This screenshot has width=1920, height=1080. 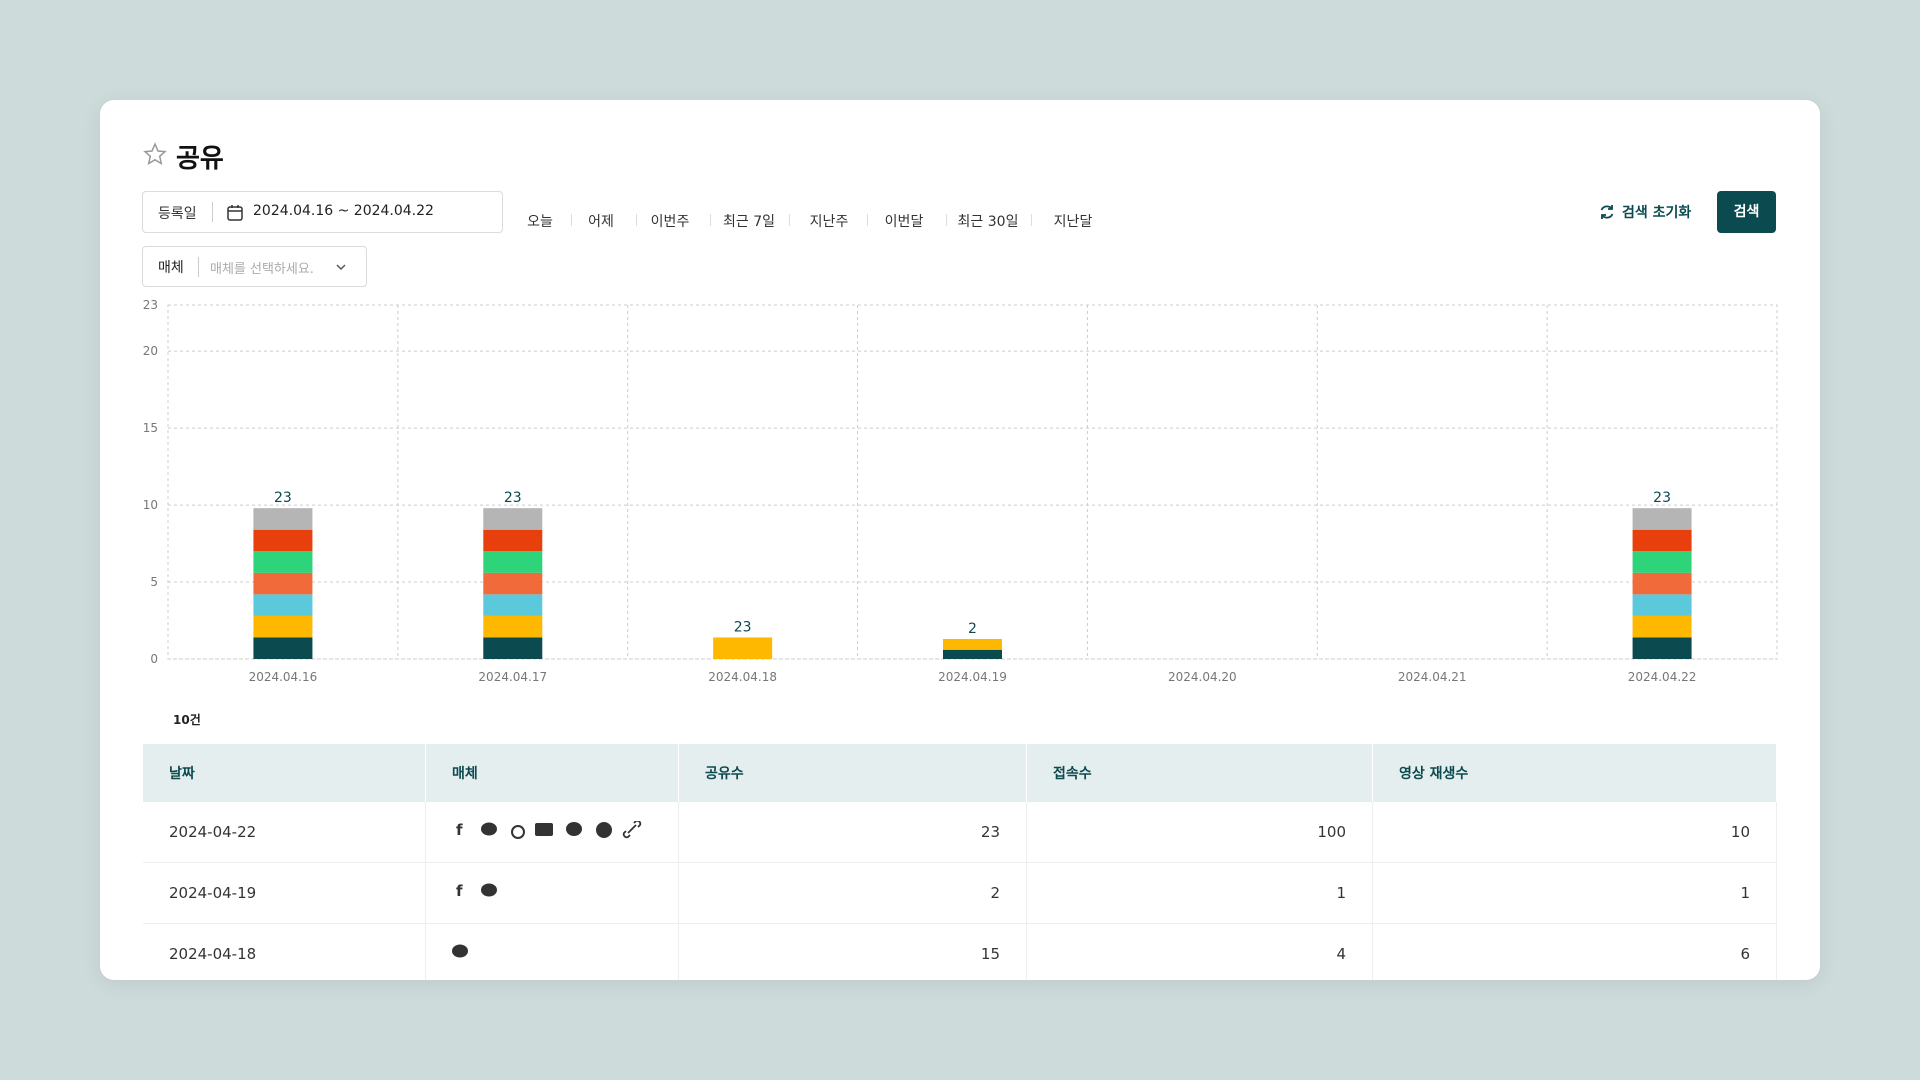 I want to click on media-select: 매체 매체를 선택하세요., so click(x=254, y=266).